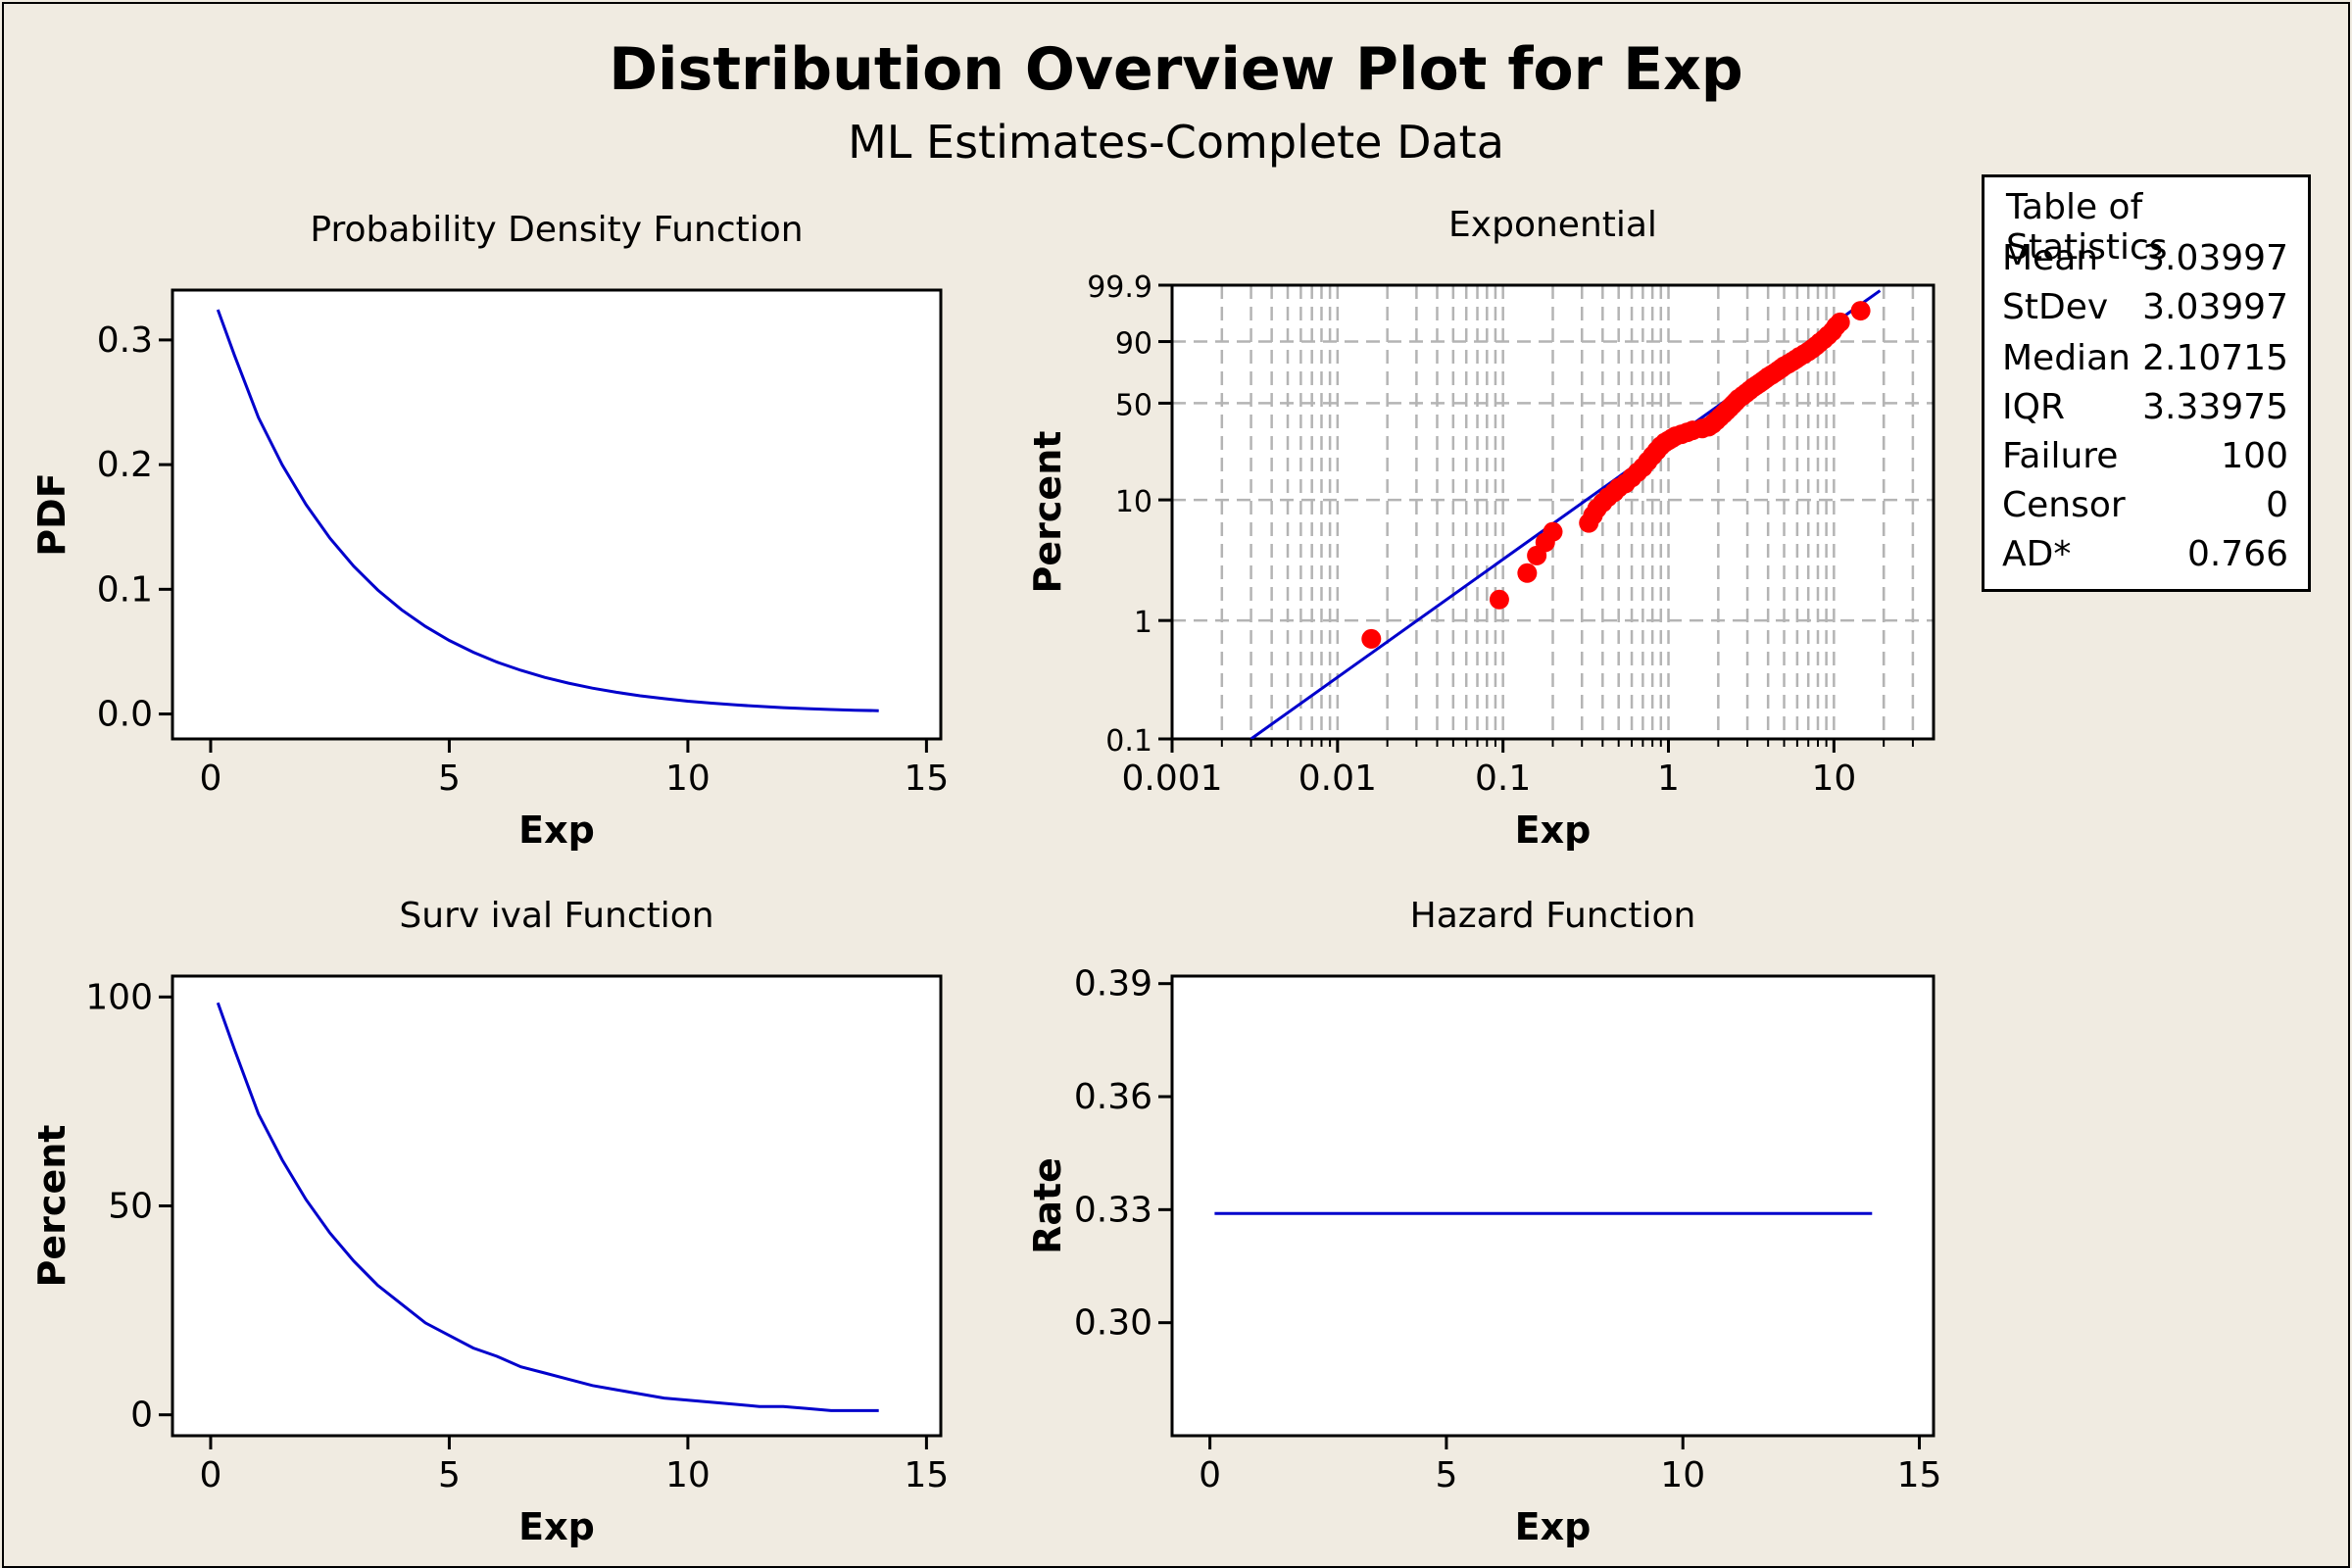  What do you see at coordinates (1113, 1097) in the screenshot?
I see `y-tick-label: 0.36` at bounding box center [1113, 1097].